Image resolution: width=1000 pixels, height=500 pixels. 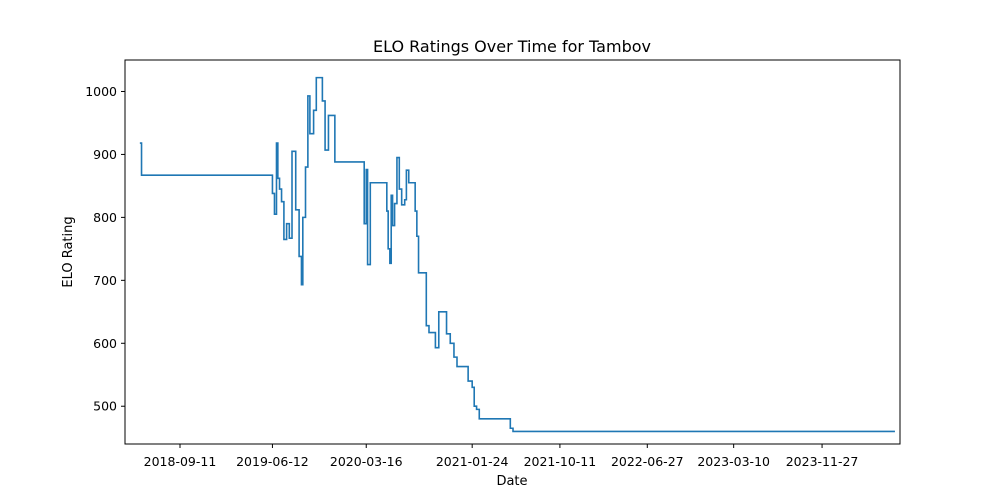 What do you see at coordinates (560, 461) in the screenshot?
I see `x-tick-label: 2021-10-11` at bounding box center [560, 461].